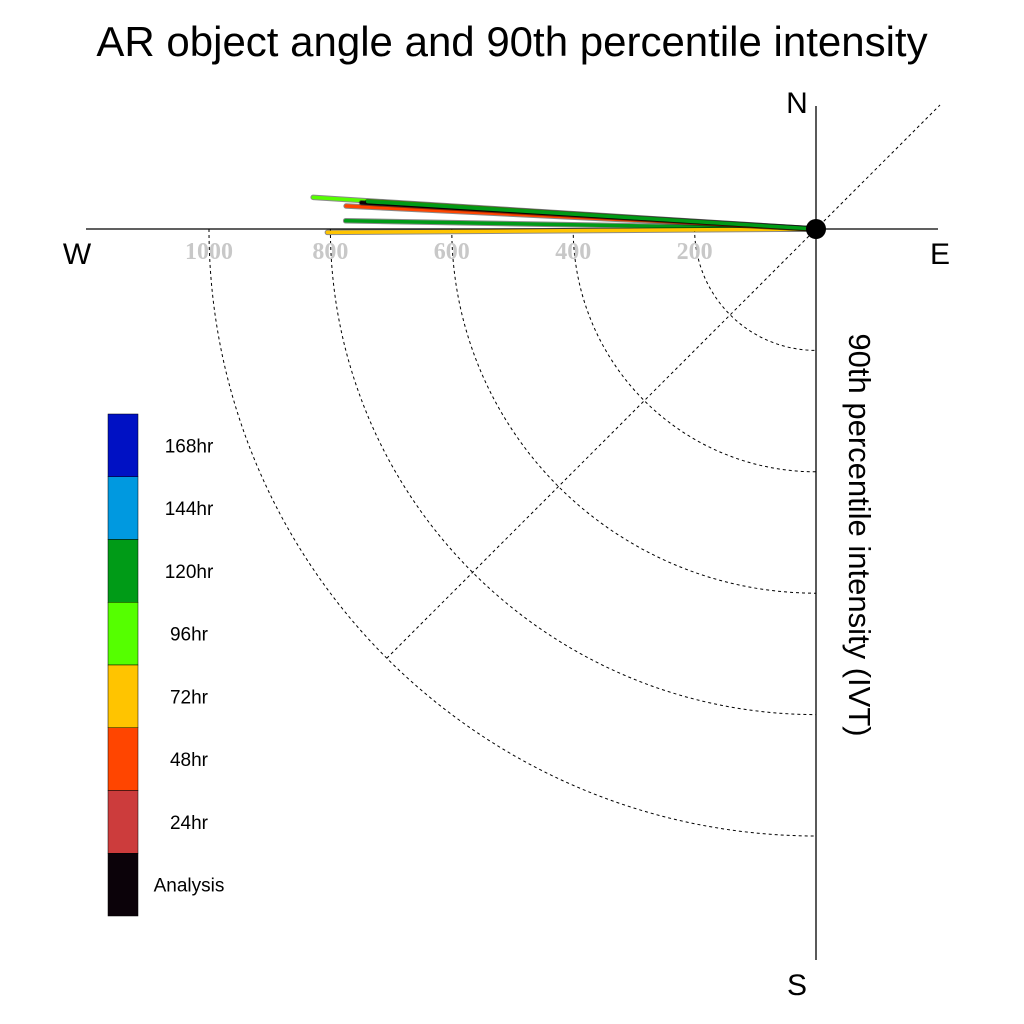 The height and width of the screenshot is (1024, 1024). Describe the element at coordinates (166, 665) in the screenshot. I see `legend: 168hr 144hr 120hr 96hr 72hr 48hr 24hr Analysis` at that location.